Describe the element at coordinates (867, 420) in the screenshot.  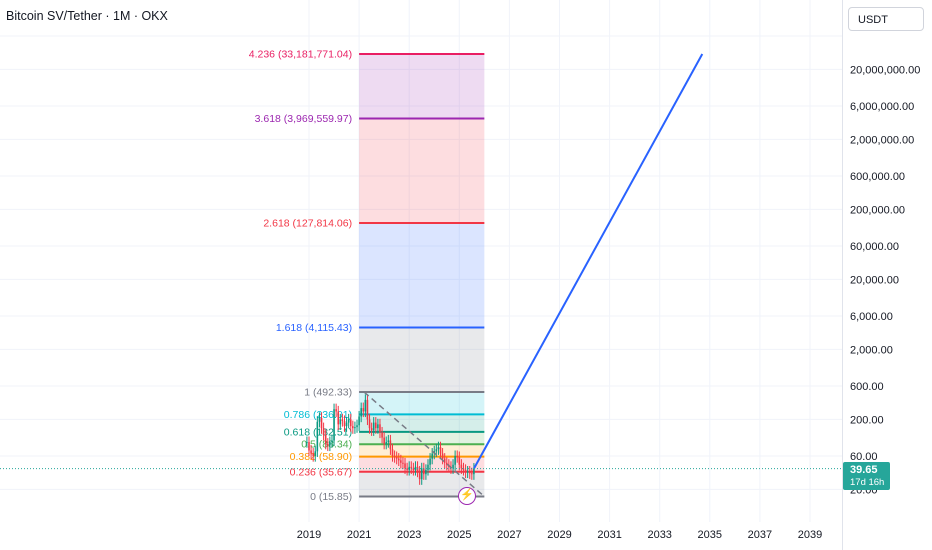
I see `y-axis-tick-label: 200.00` at that location.